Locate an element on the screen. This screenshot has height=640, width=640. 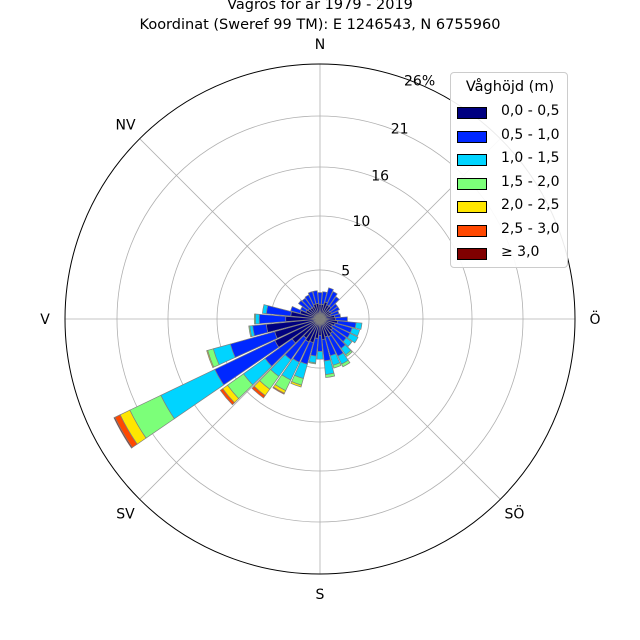
radial-tick-label: 5 is located at coordinates (345, 272).